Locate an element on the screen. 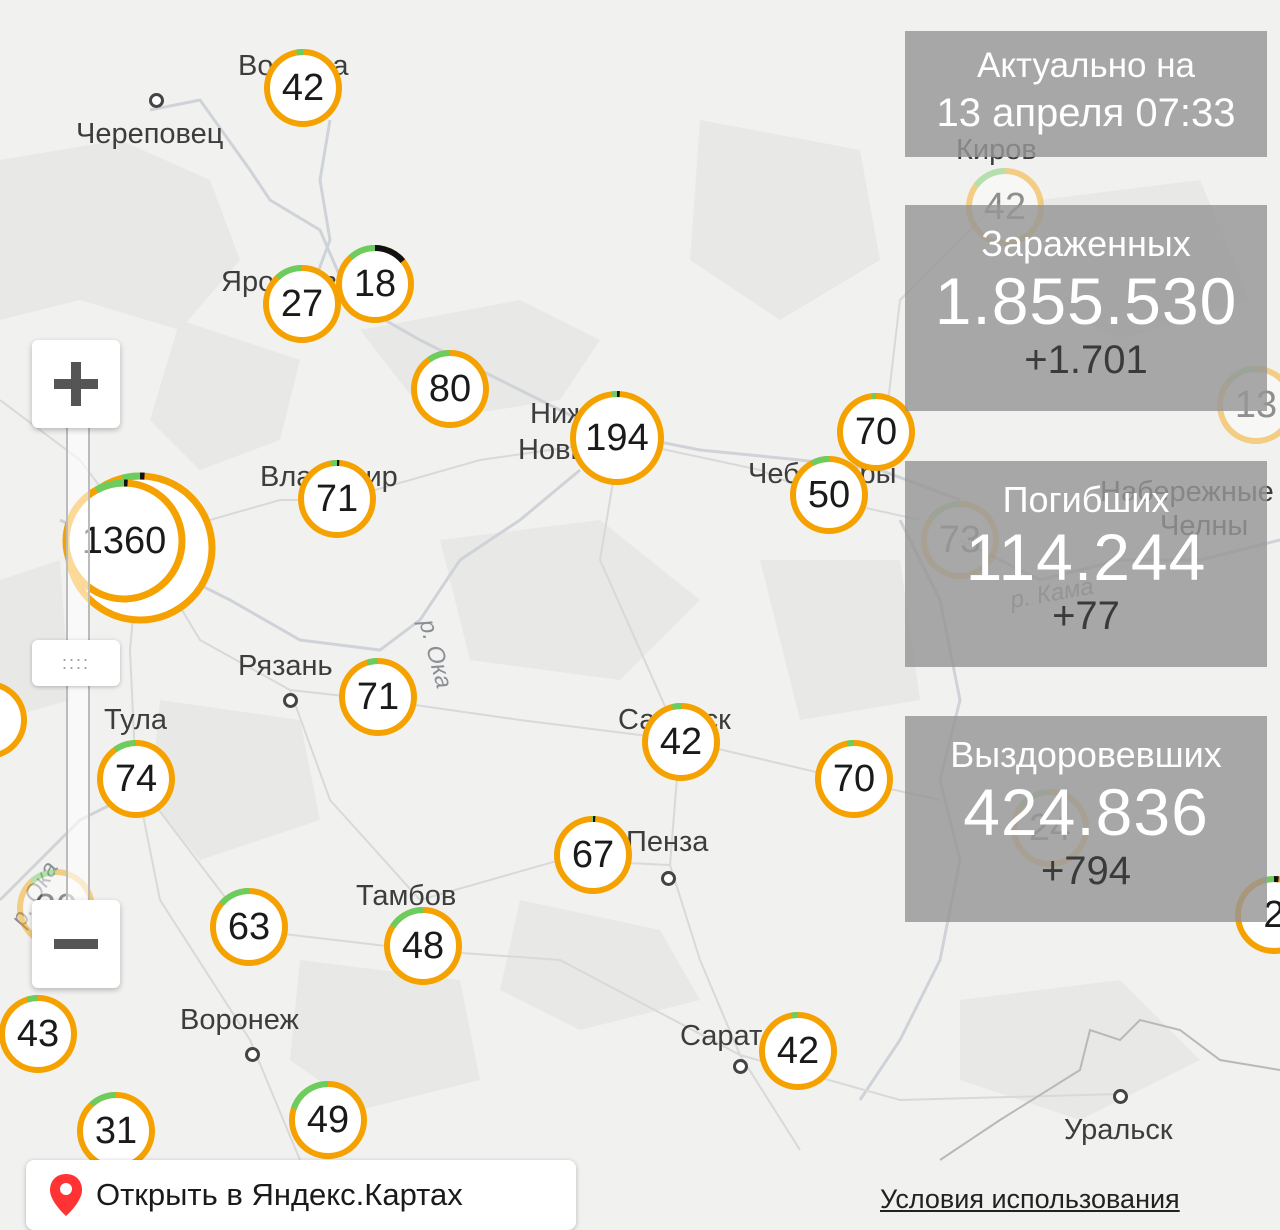  cluster-count: 194 is located at coordinates (617, 437).